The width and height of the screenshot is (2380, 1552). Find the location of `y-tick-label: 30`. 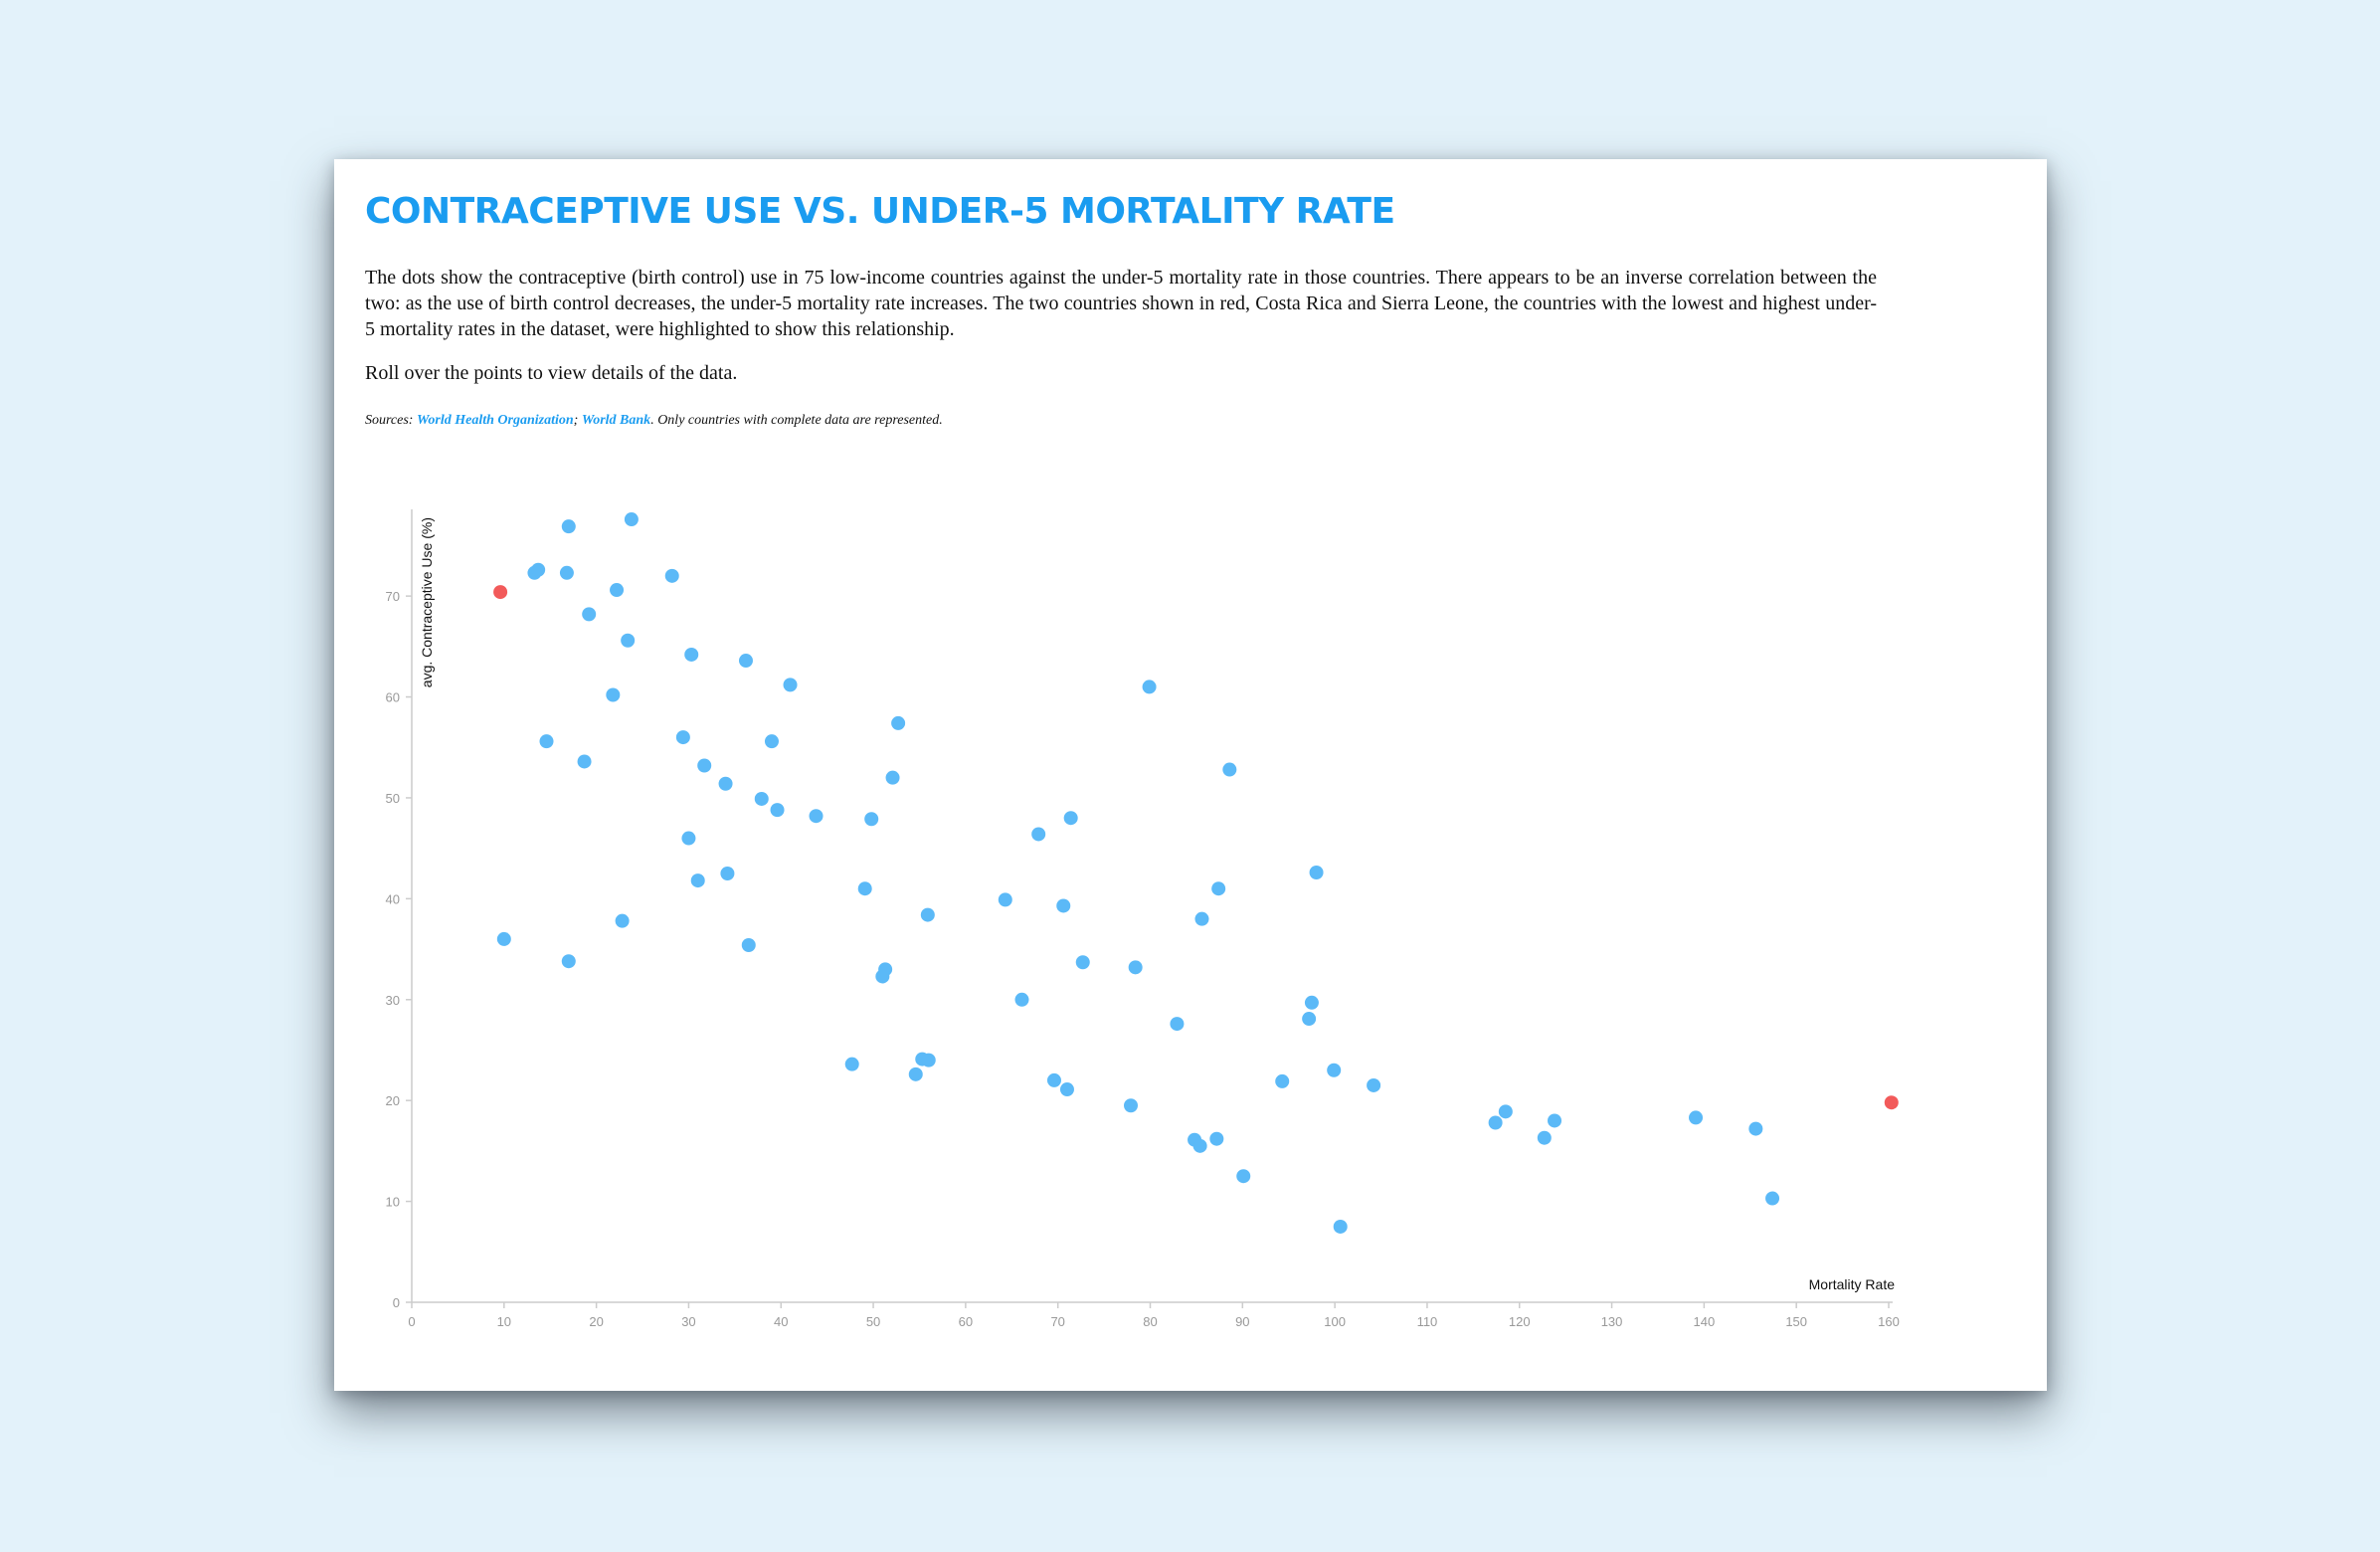

y-tick-label: 30 is located at coordinates (393, 1000).